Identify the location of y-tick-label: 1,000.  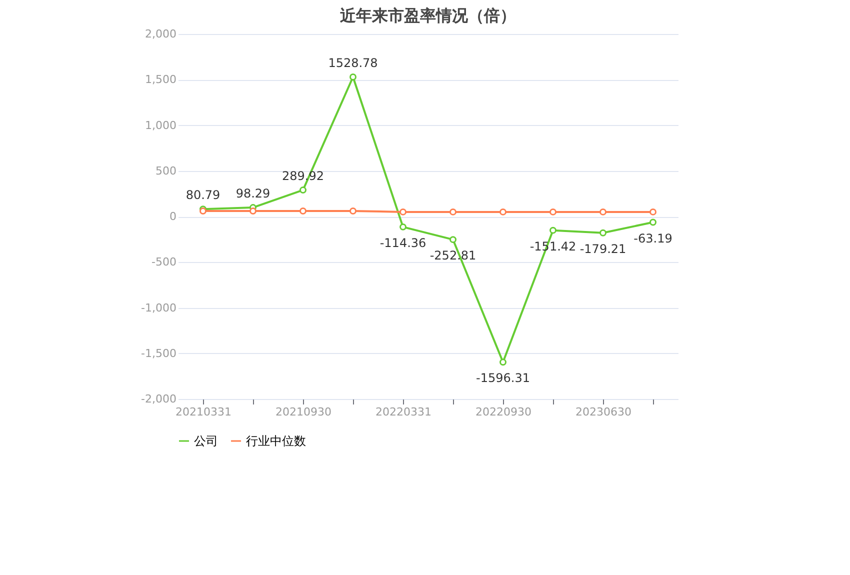
(160, 125).